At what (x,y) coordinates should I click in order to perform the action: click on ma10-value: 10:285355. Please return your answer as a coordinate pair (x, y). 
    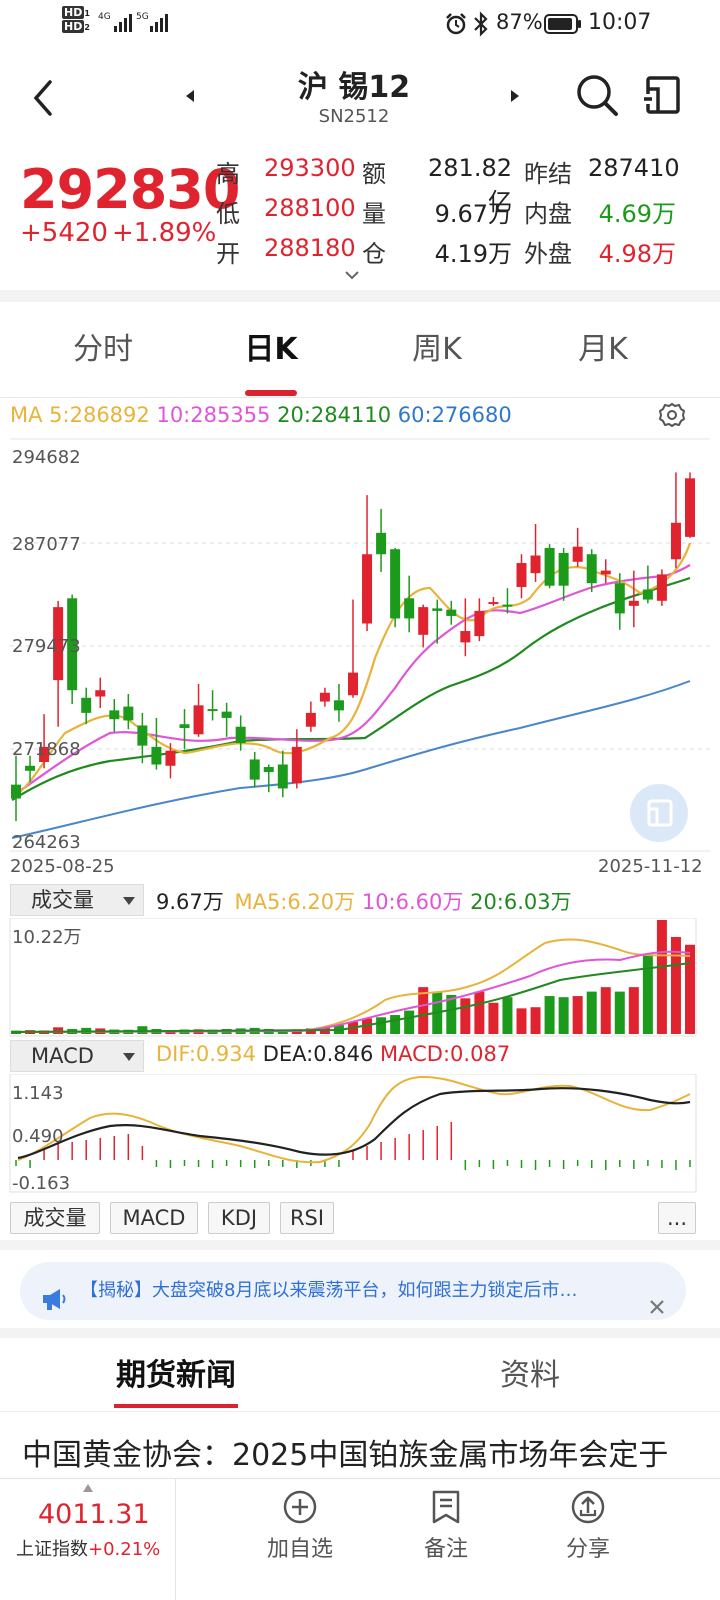
    Looking at the image, I should click on (213, 415).